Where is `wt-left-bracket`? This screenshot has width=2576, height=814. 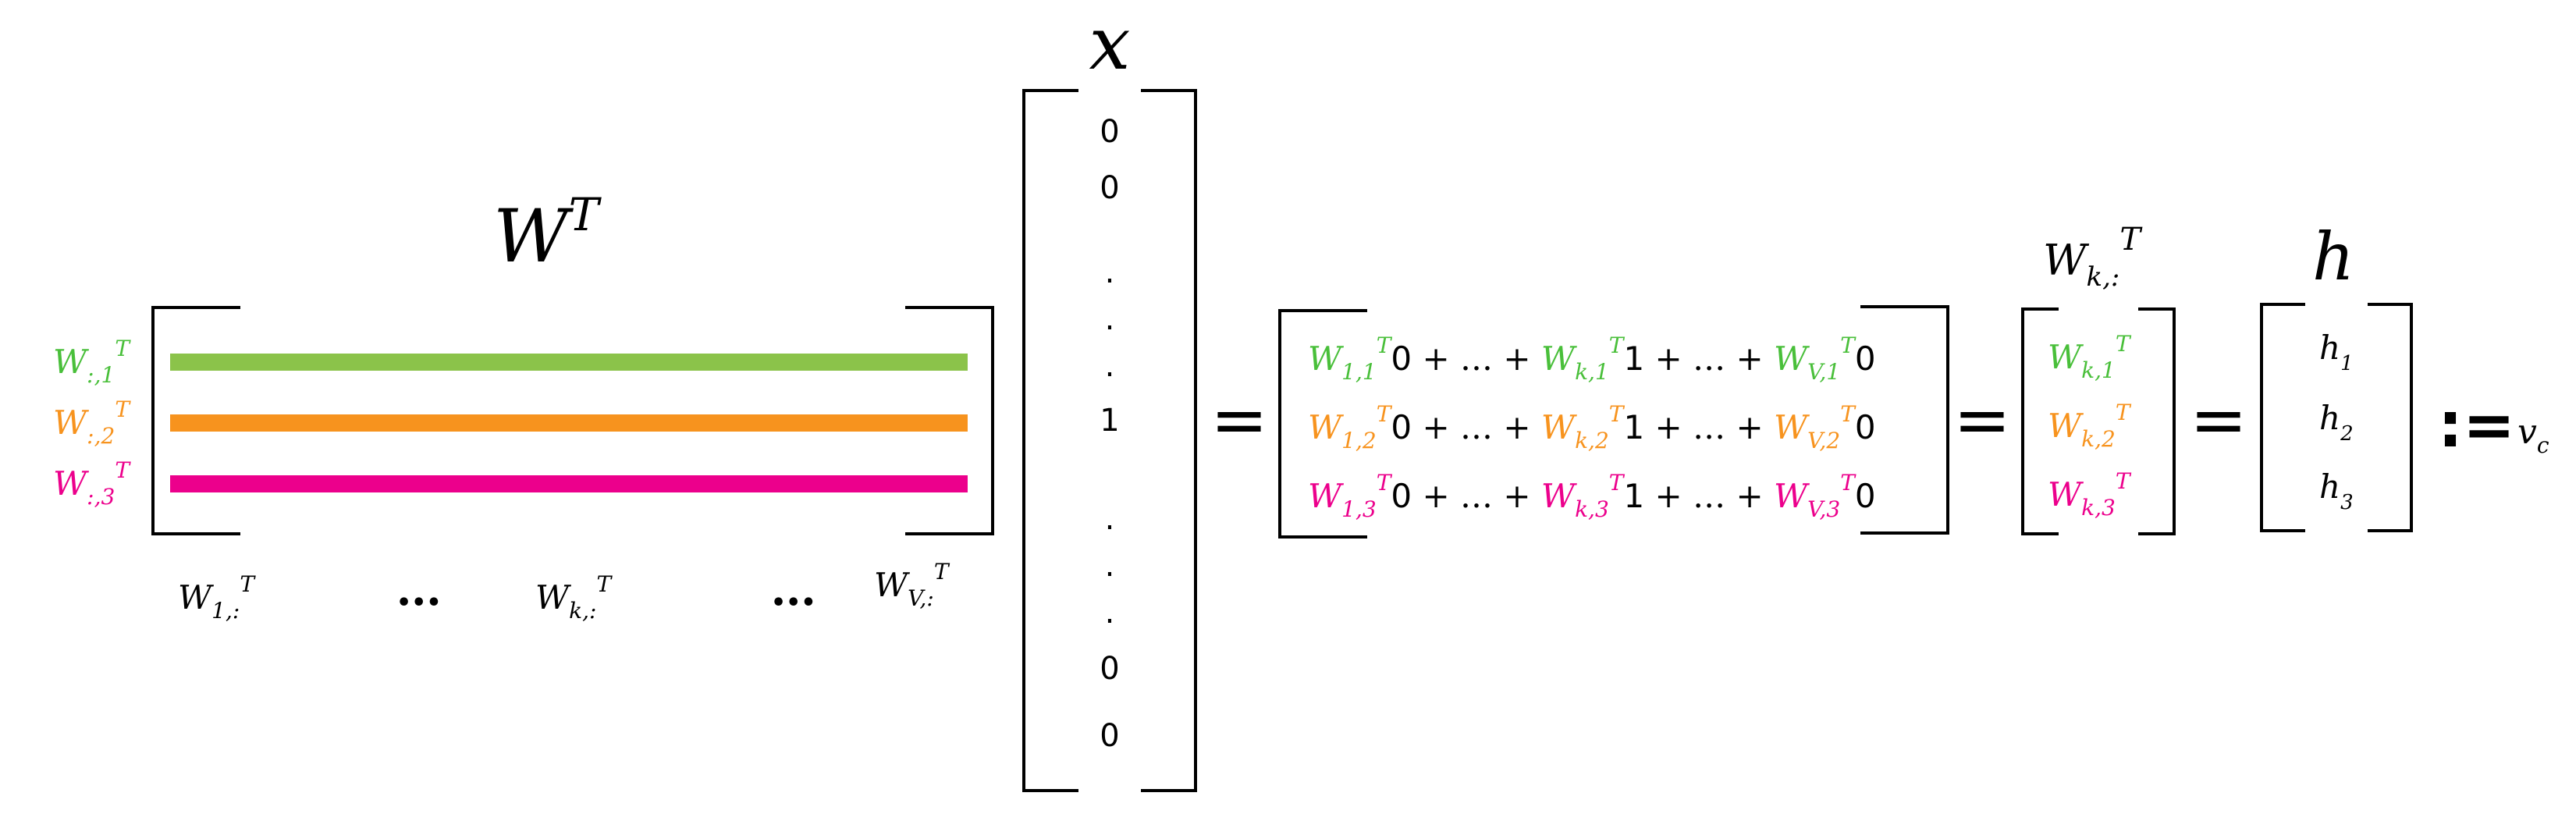 wt-left-bracket is located at coordinates (196, 420).